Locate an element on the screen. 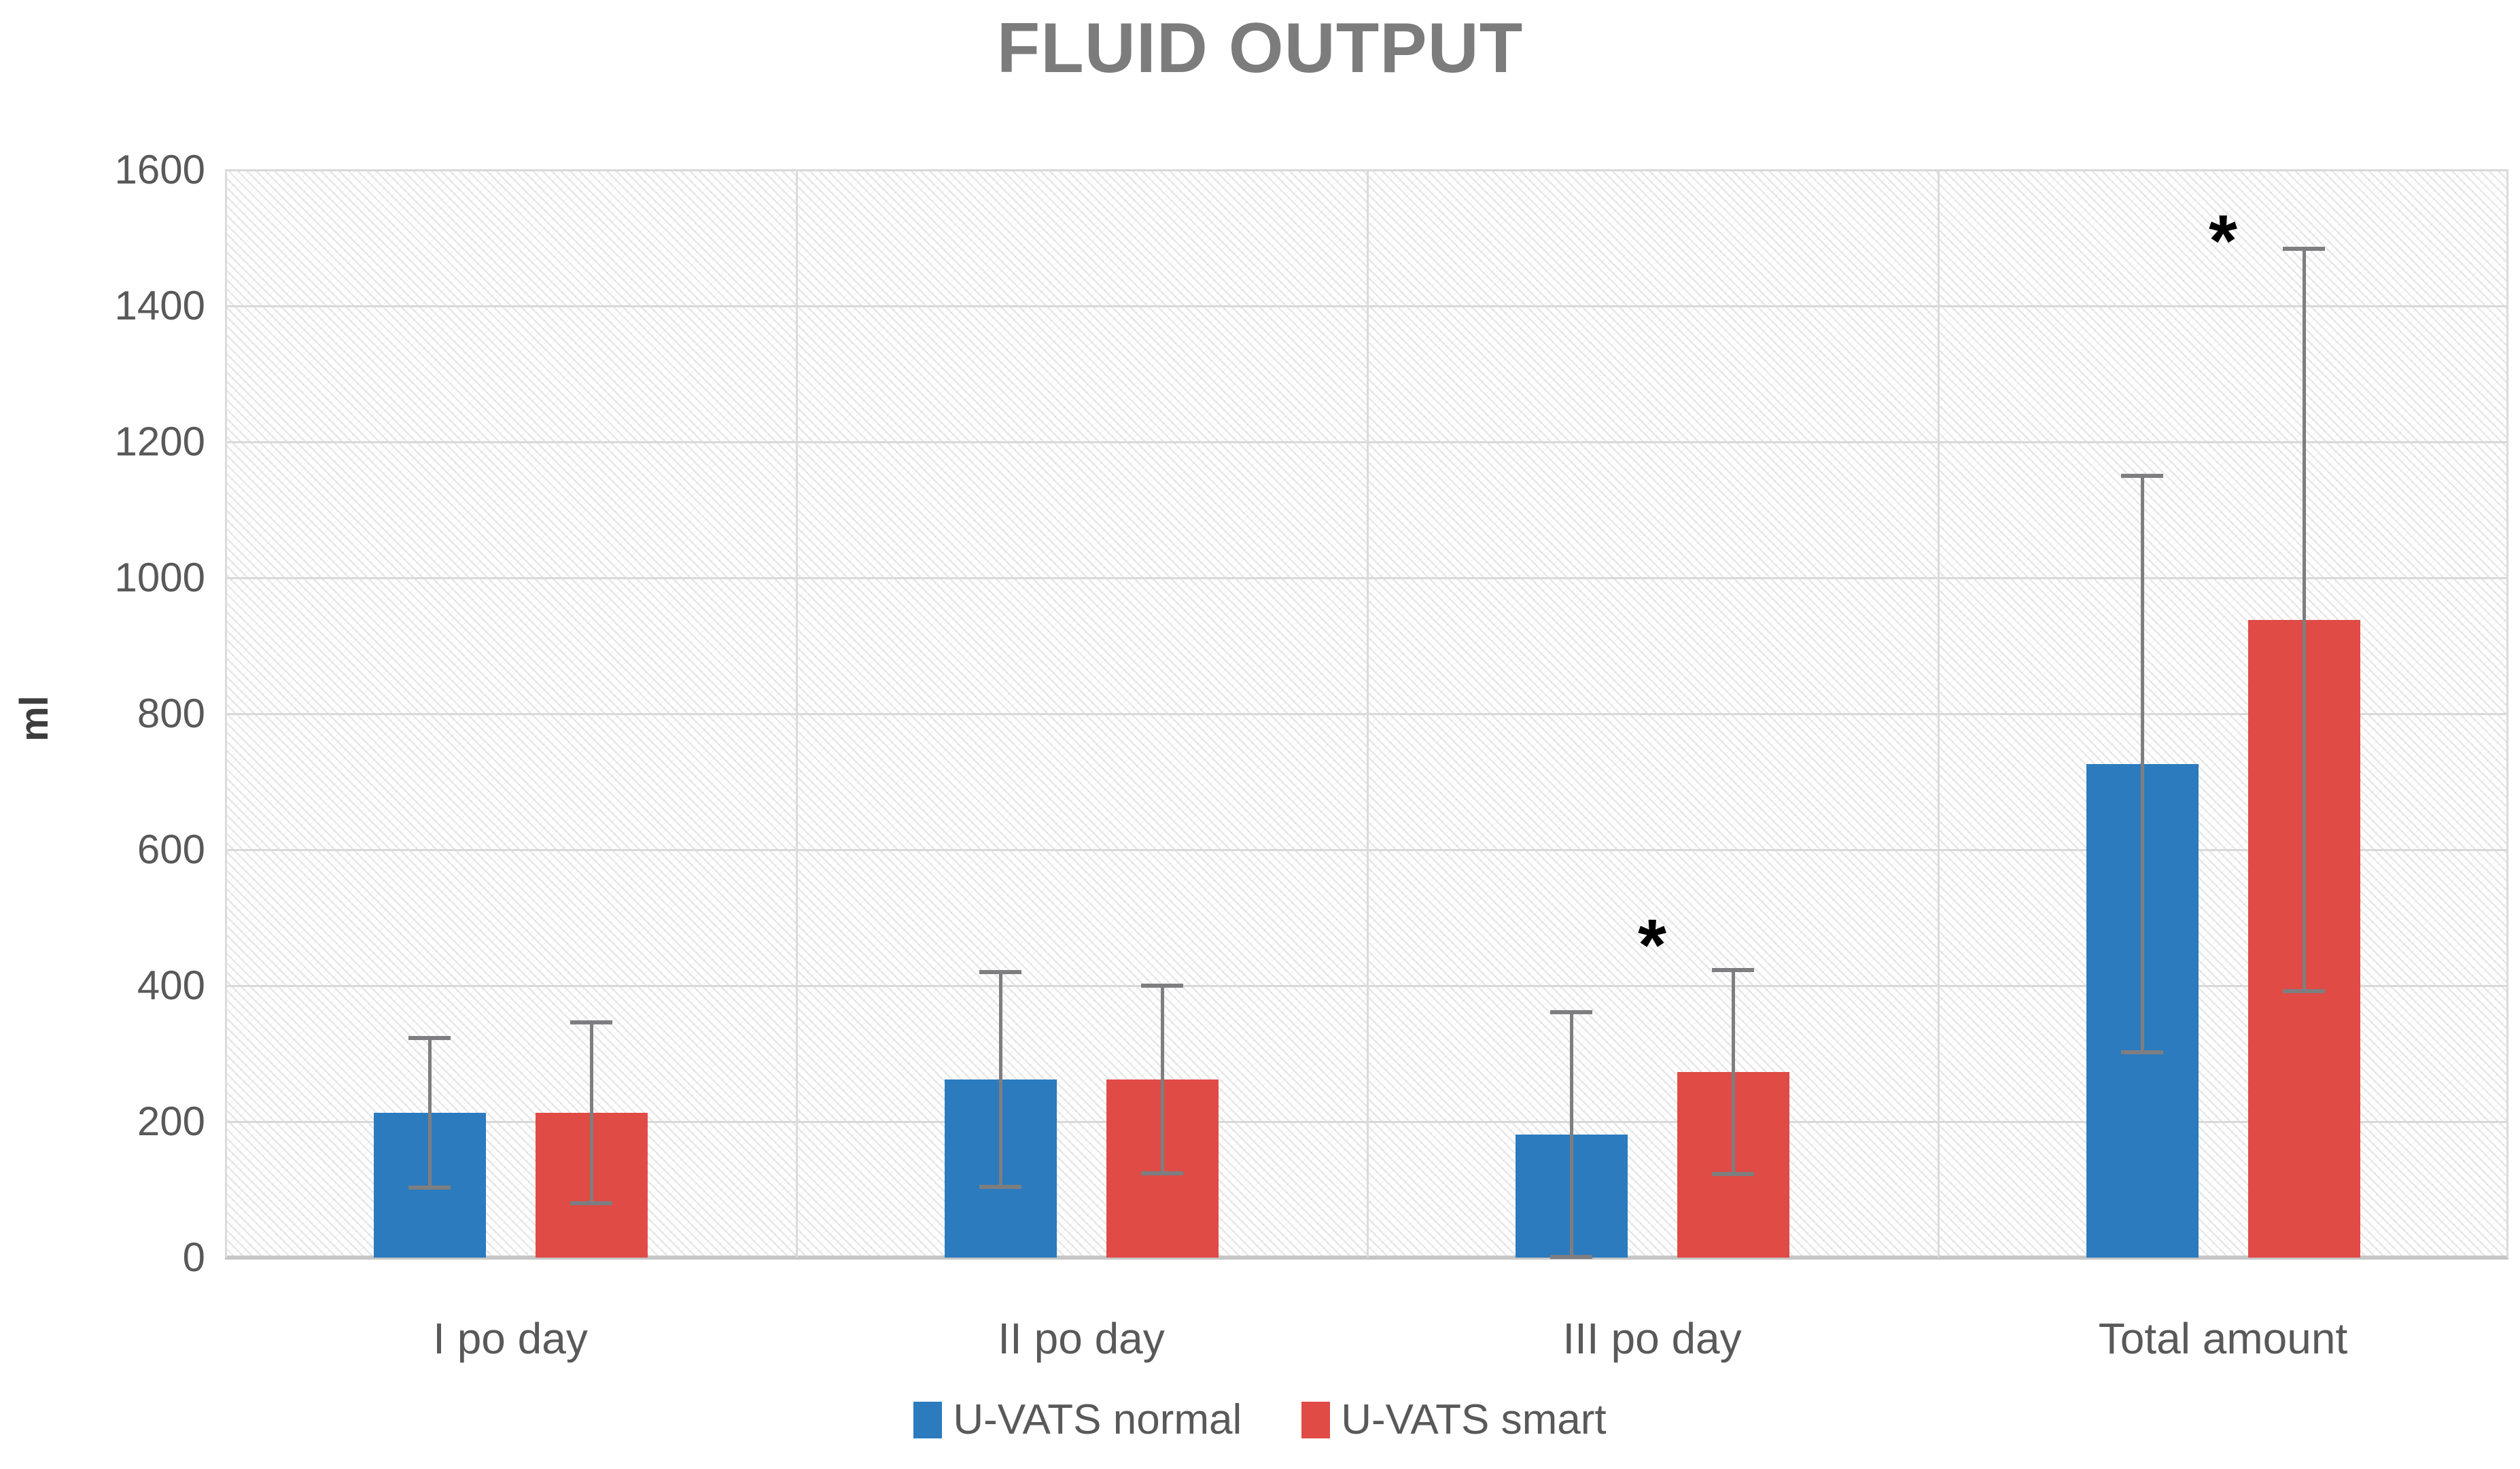  legend: U-VATS normal U-VATS smart is located at coordinates (1260, 1420).